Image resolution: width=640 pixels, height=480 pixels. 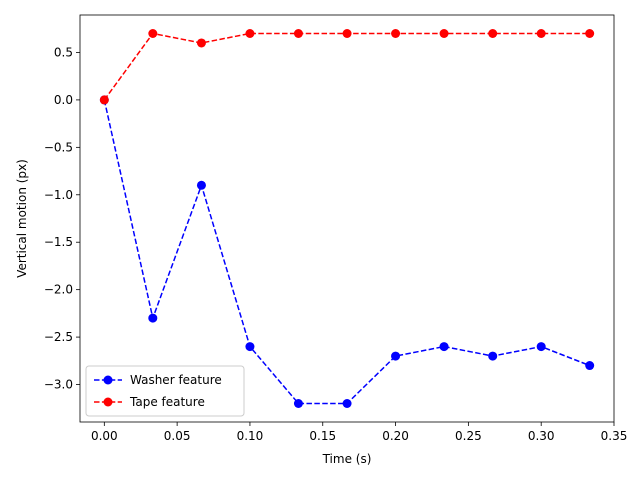 What do you see at coordinates (58, 195) in the screenshot?
I see `y-tick-label: −1.0` at bounding box center [58, 195].